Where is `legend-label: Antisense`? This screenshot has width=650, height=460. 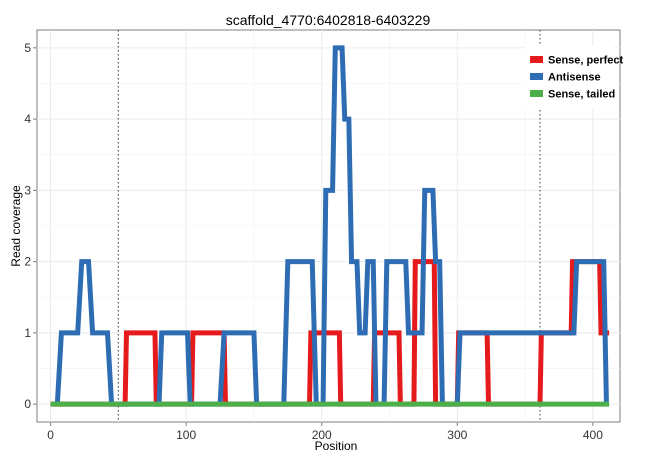
legend-label: Antisense is located at coordinates (574, 78).